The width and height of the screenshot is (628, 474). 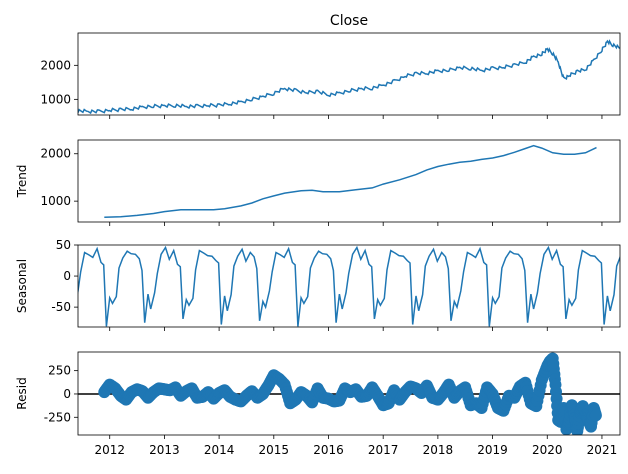 What do you see at coordinates (109, 450) in the screenshot?
I see `x-tick-label: 2012` at bounding box center [109, 450].